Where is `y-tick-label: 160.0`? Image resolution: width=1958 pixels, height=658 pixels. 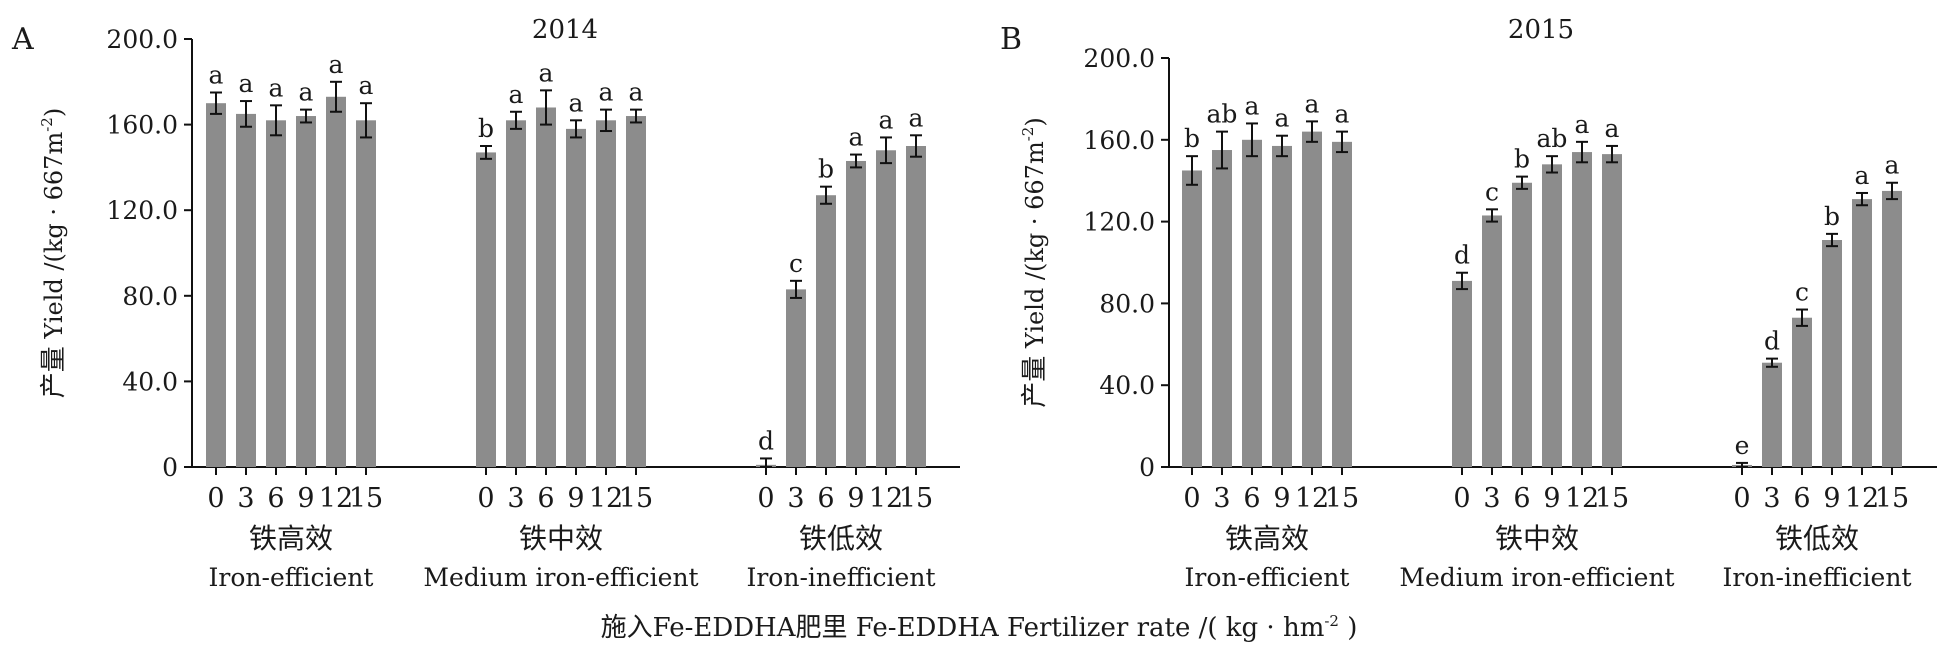
y-tick-label: 160.0 is located at coordinates (142, 125).